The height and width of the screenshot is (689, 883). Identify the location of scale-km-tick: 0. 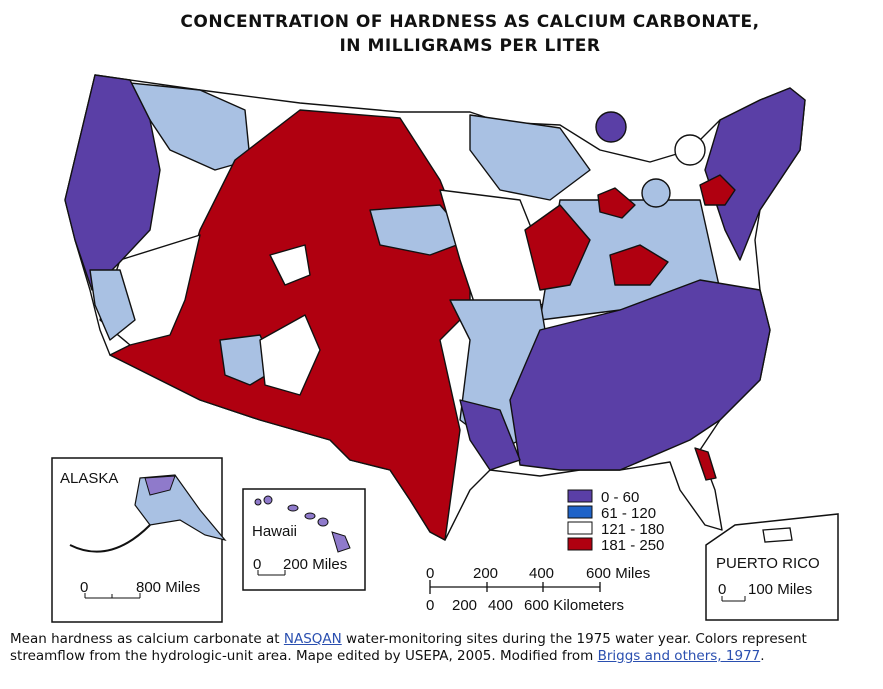
(430, 605).